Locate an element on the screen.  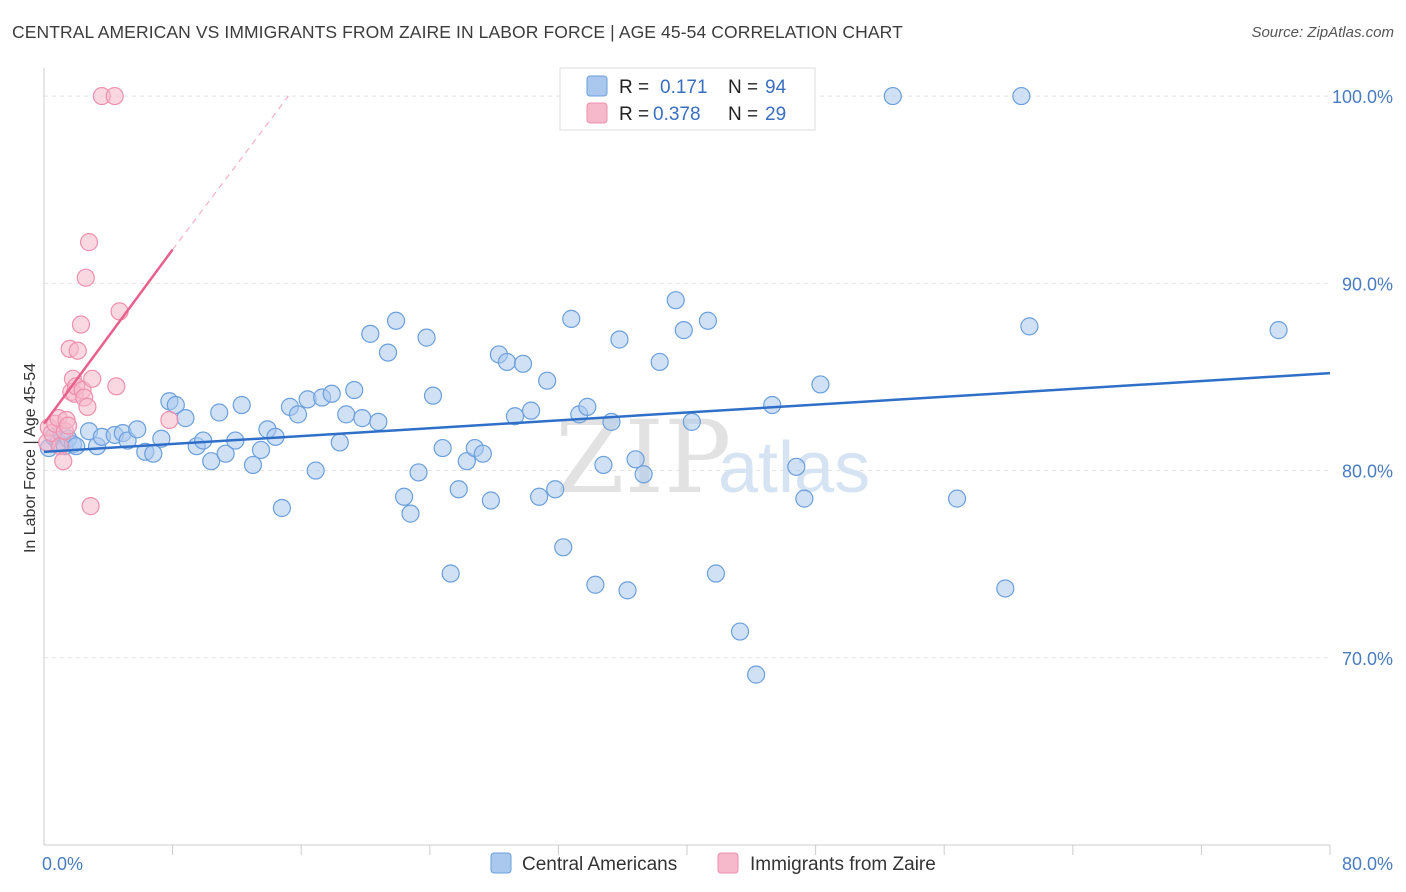
legend-pink-r-label: R = is located at coordinates (634, 114).